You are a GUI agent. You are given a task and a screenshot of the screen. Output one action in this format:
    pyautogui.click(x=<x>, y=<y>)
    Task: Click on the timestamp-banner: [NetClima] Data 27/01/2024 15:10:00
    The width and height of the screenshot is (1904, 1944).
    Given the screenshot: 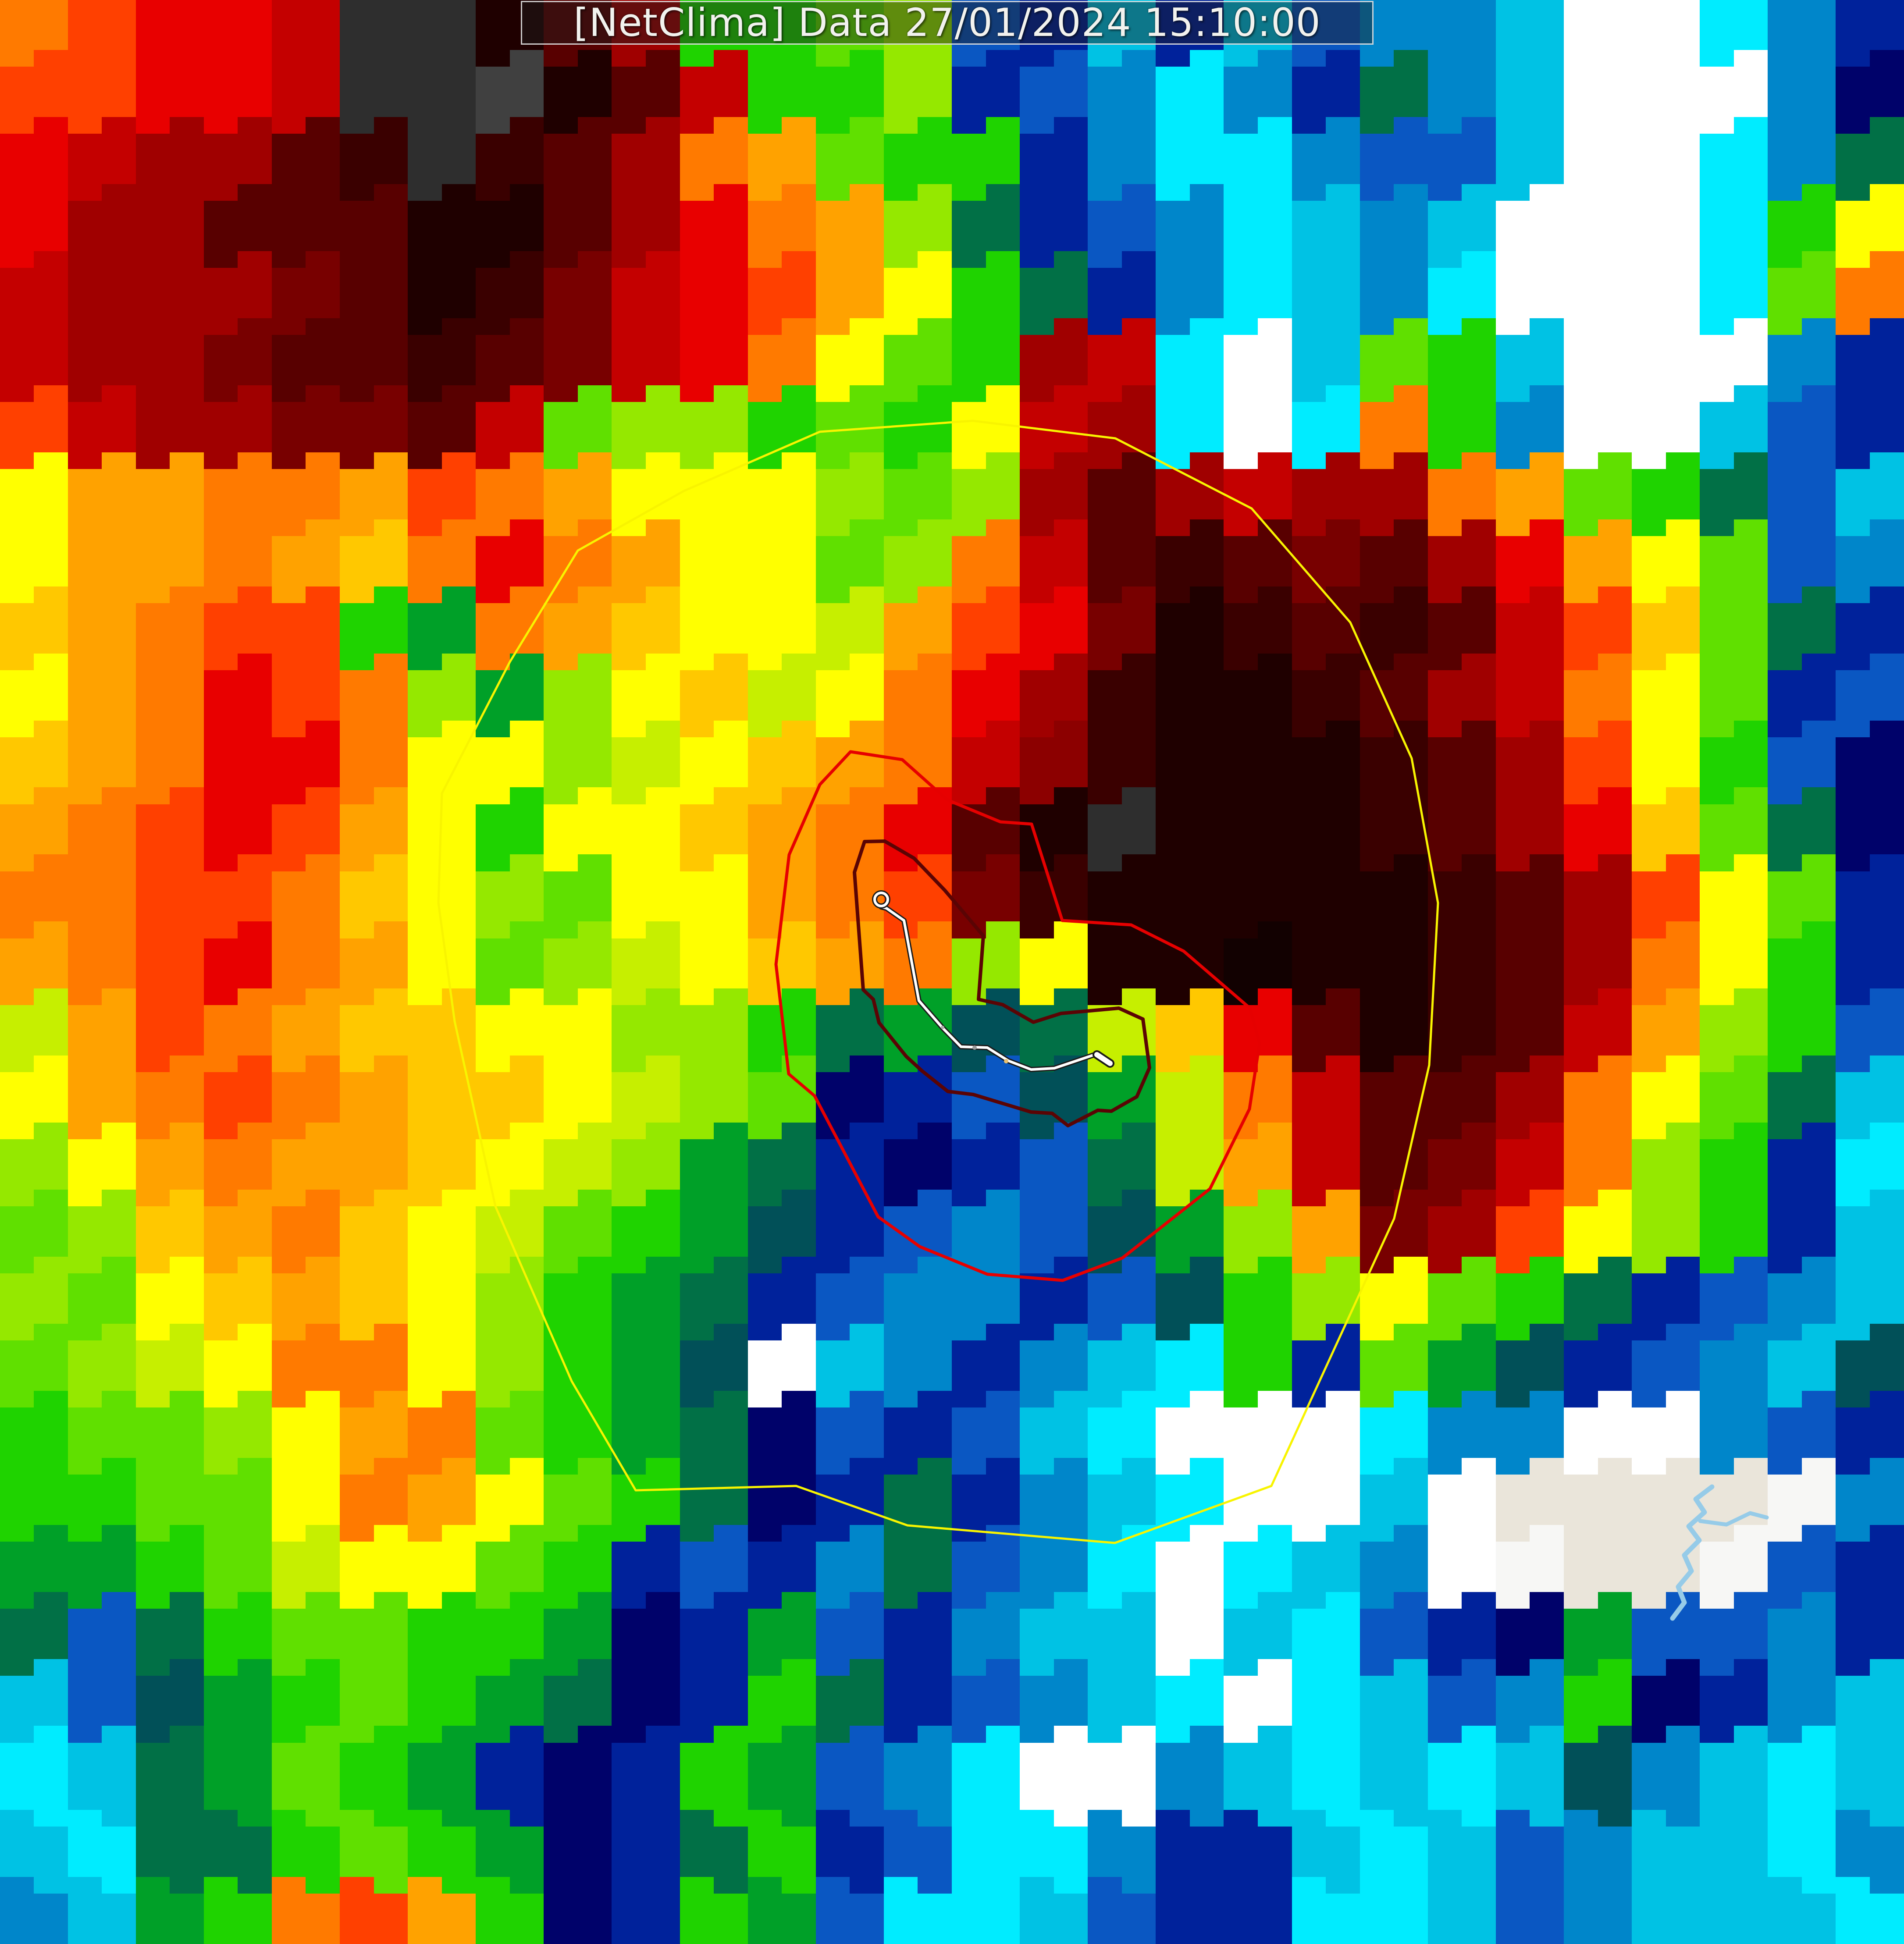 What is the action you would take?
    pyautogui.click(x=947, y=23)
    